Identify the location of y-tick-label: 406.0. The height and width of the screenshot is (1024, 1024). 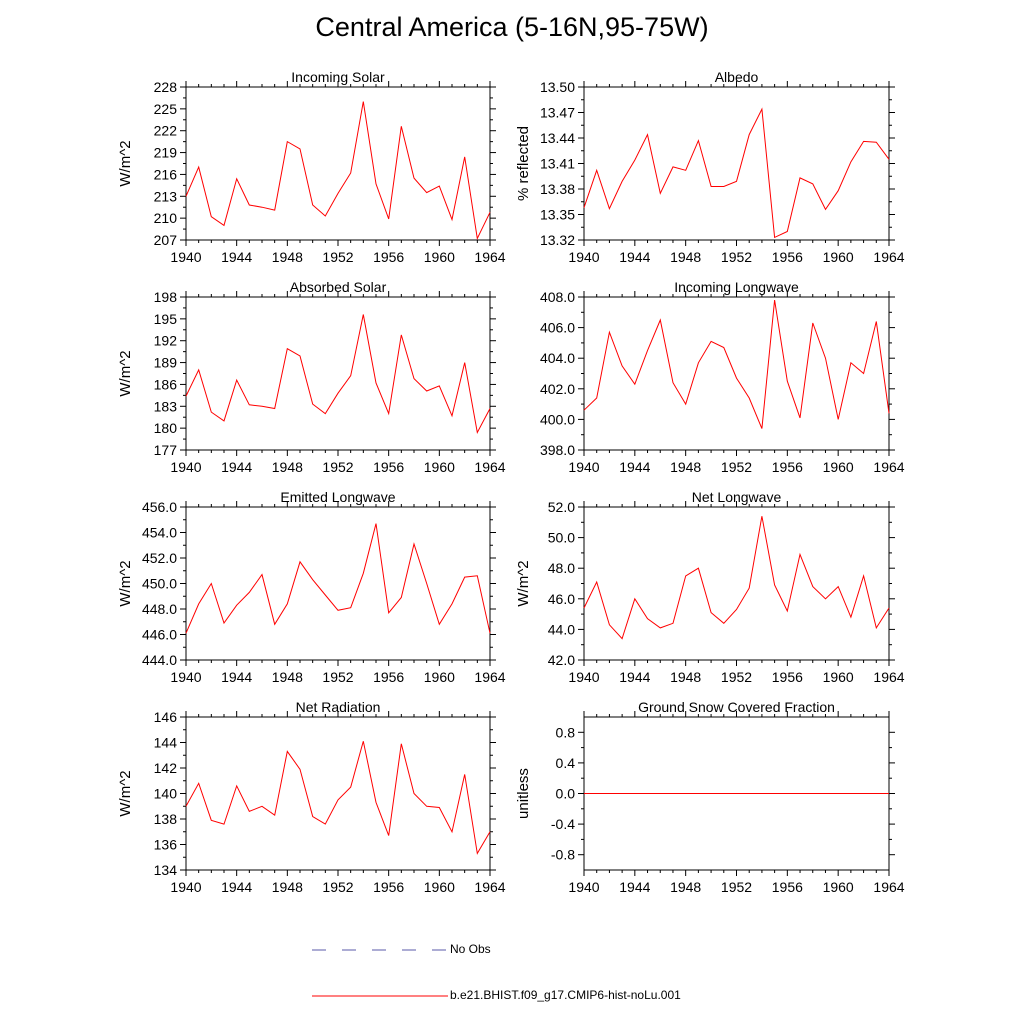
(557, 328).